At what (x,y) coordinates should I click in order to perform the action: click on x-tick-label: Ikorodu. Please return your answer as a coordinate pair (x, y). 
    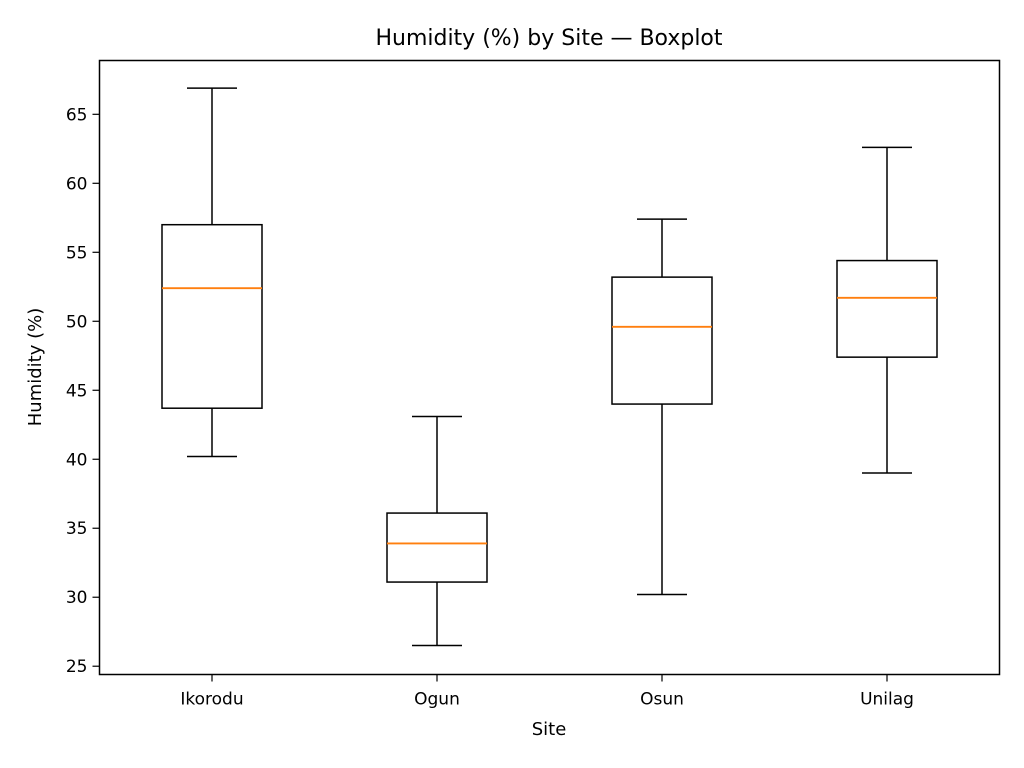
    Looking at the image, I should click on (211, 700).